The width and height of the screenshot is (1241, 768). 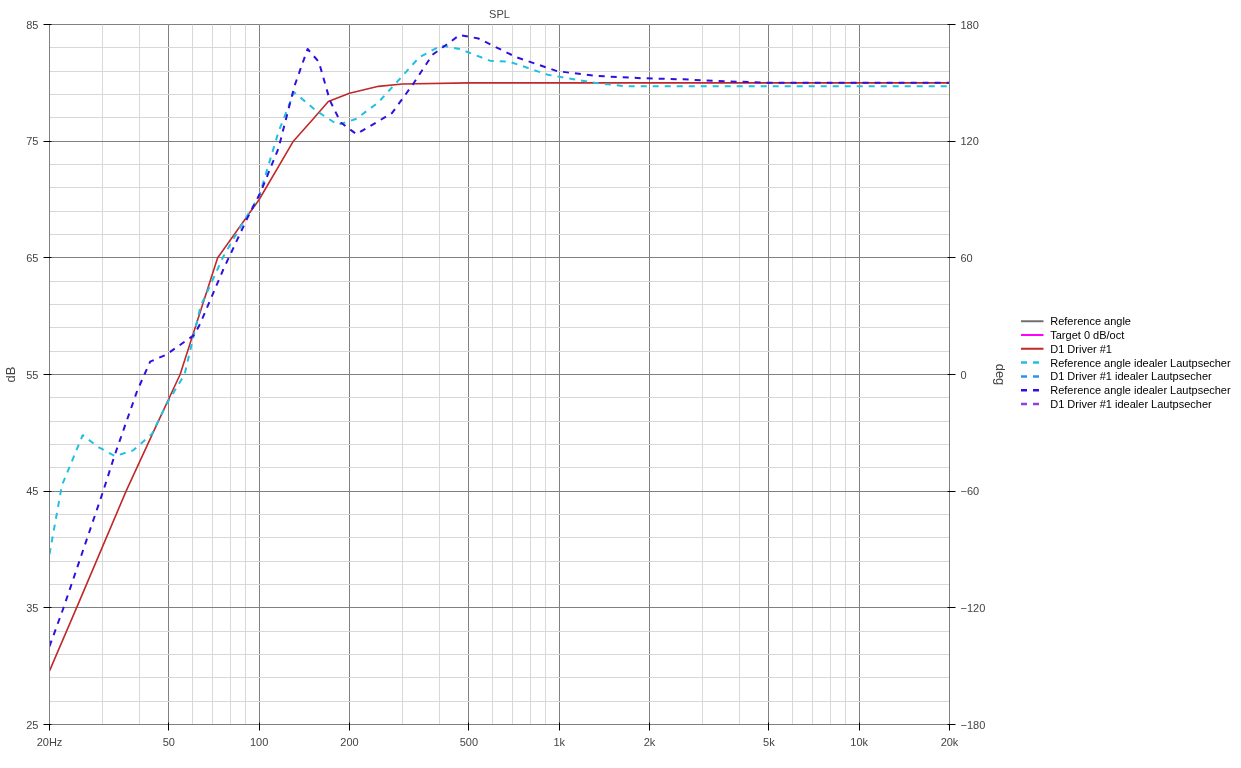 I want to click on y-axis-title: dB, so click(x=11, y=374).